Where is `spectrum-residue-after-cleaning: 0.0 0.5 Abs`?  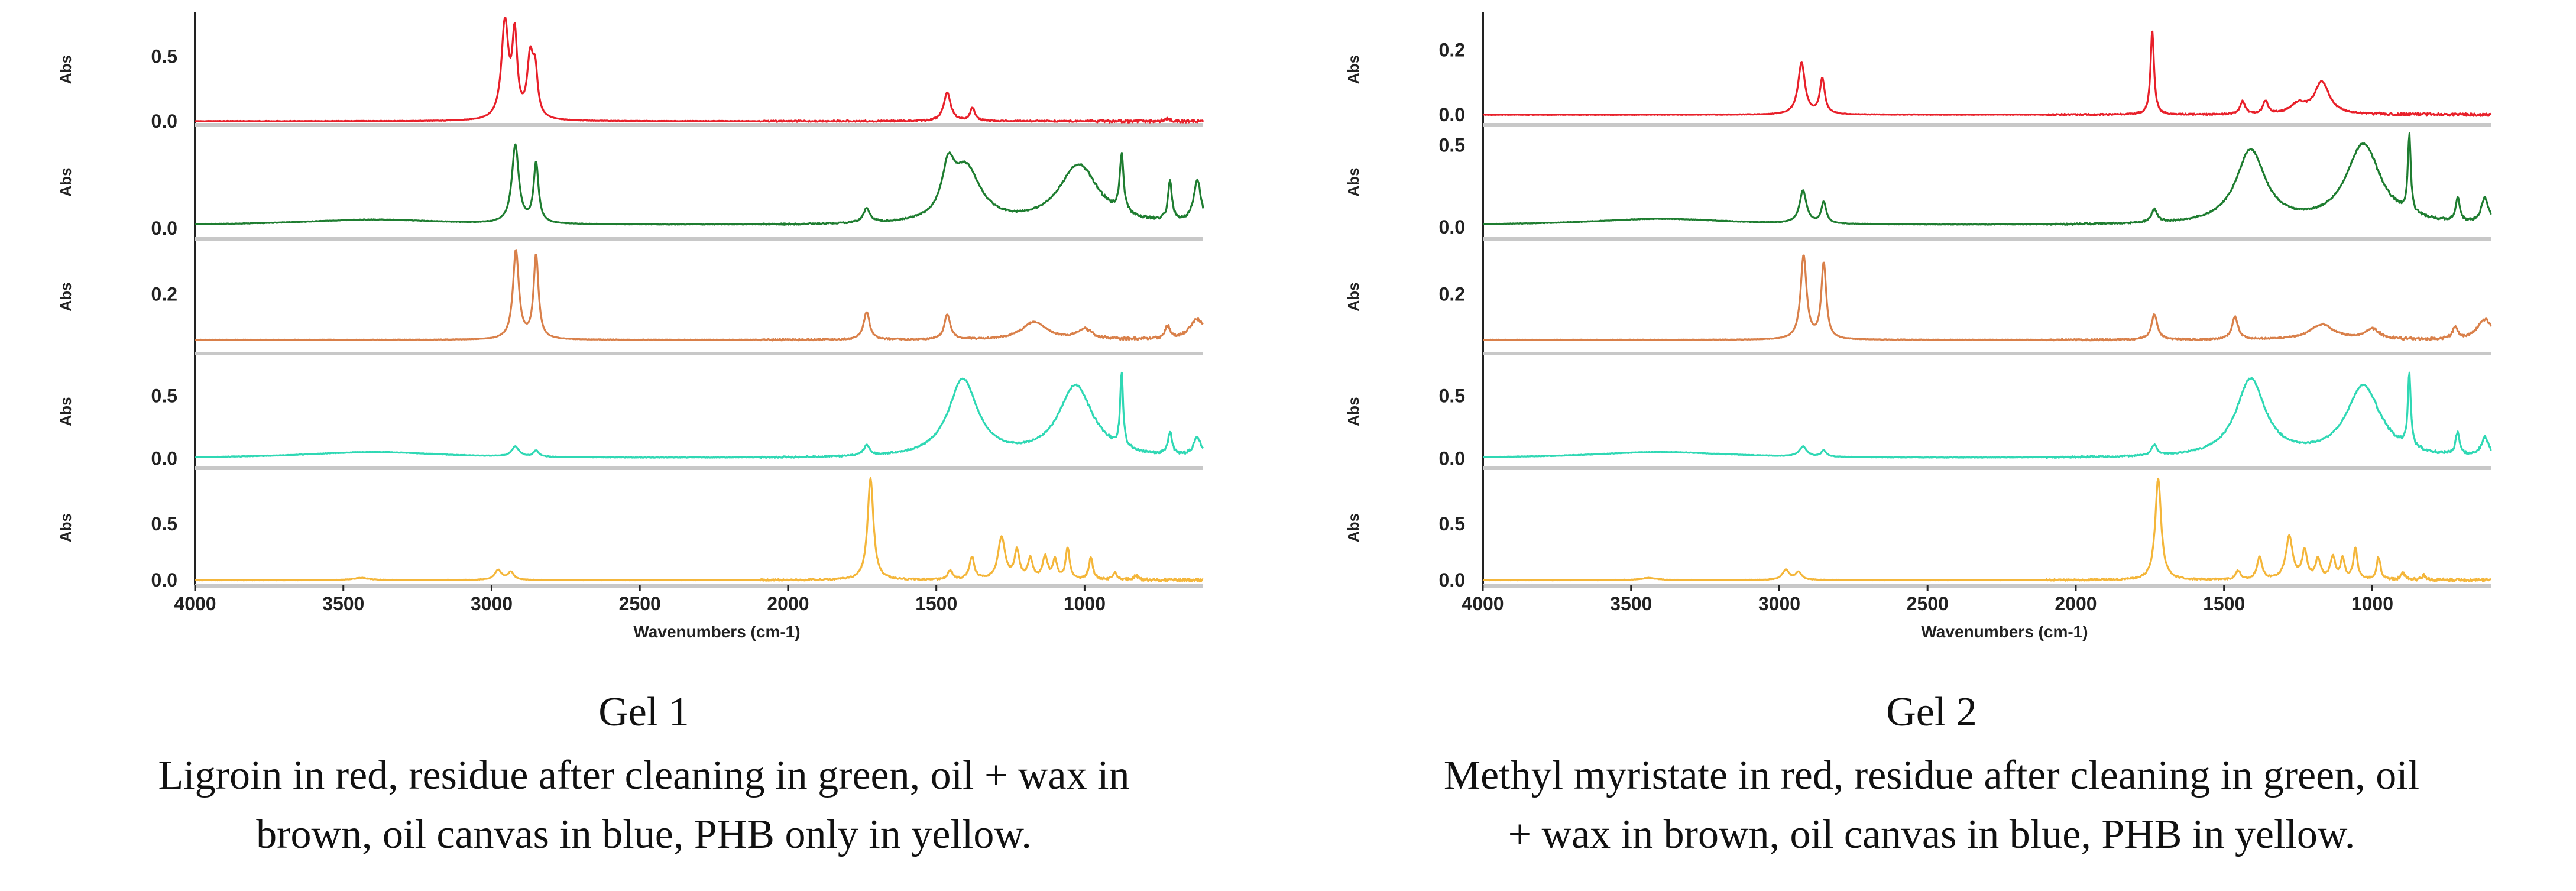 spectrum-residue-after-cleaning: 0.0 0.5 Abs is located at coordinates (1918, 187).